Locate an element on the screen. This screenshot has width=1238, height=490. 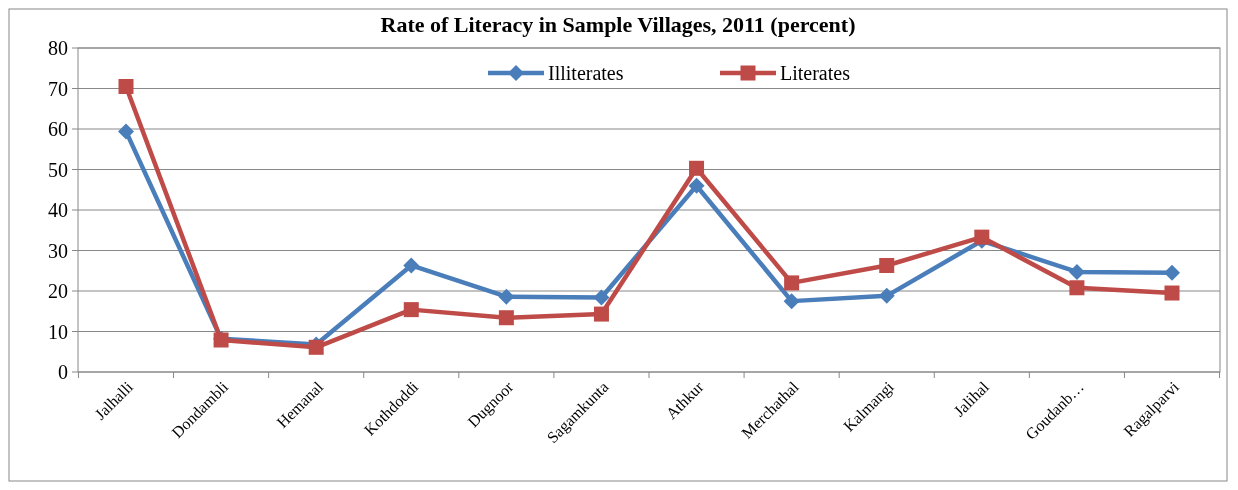
y-tick-label: 80 is located at coordinates (58, 48).